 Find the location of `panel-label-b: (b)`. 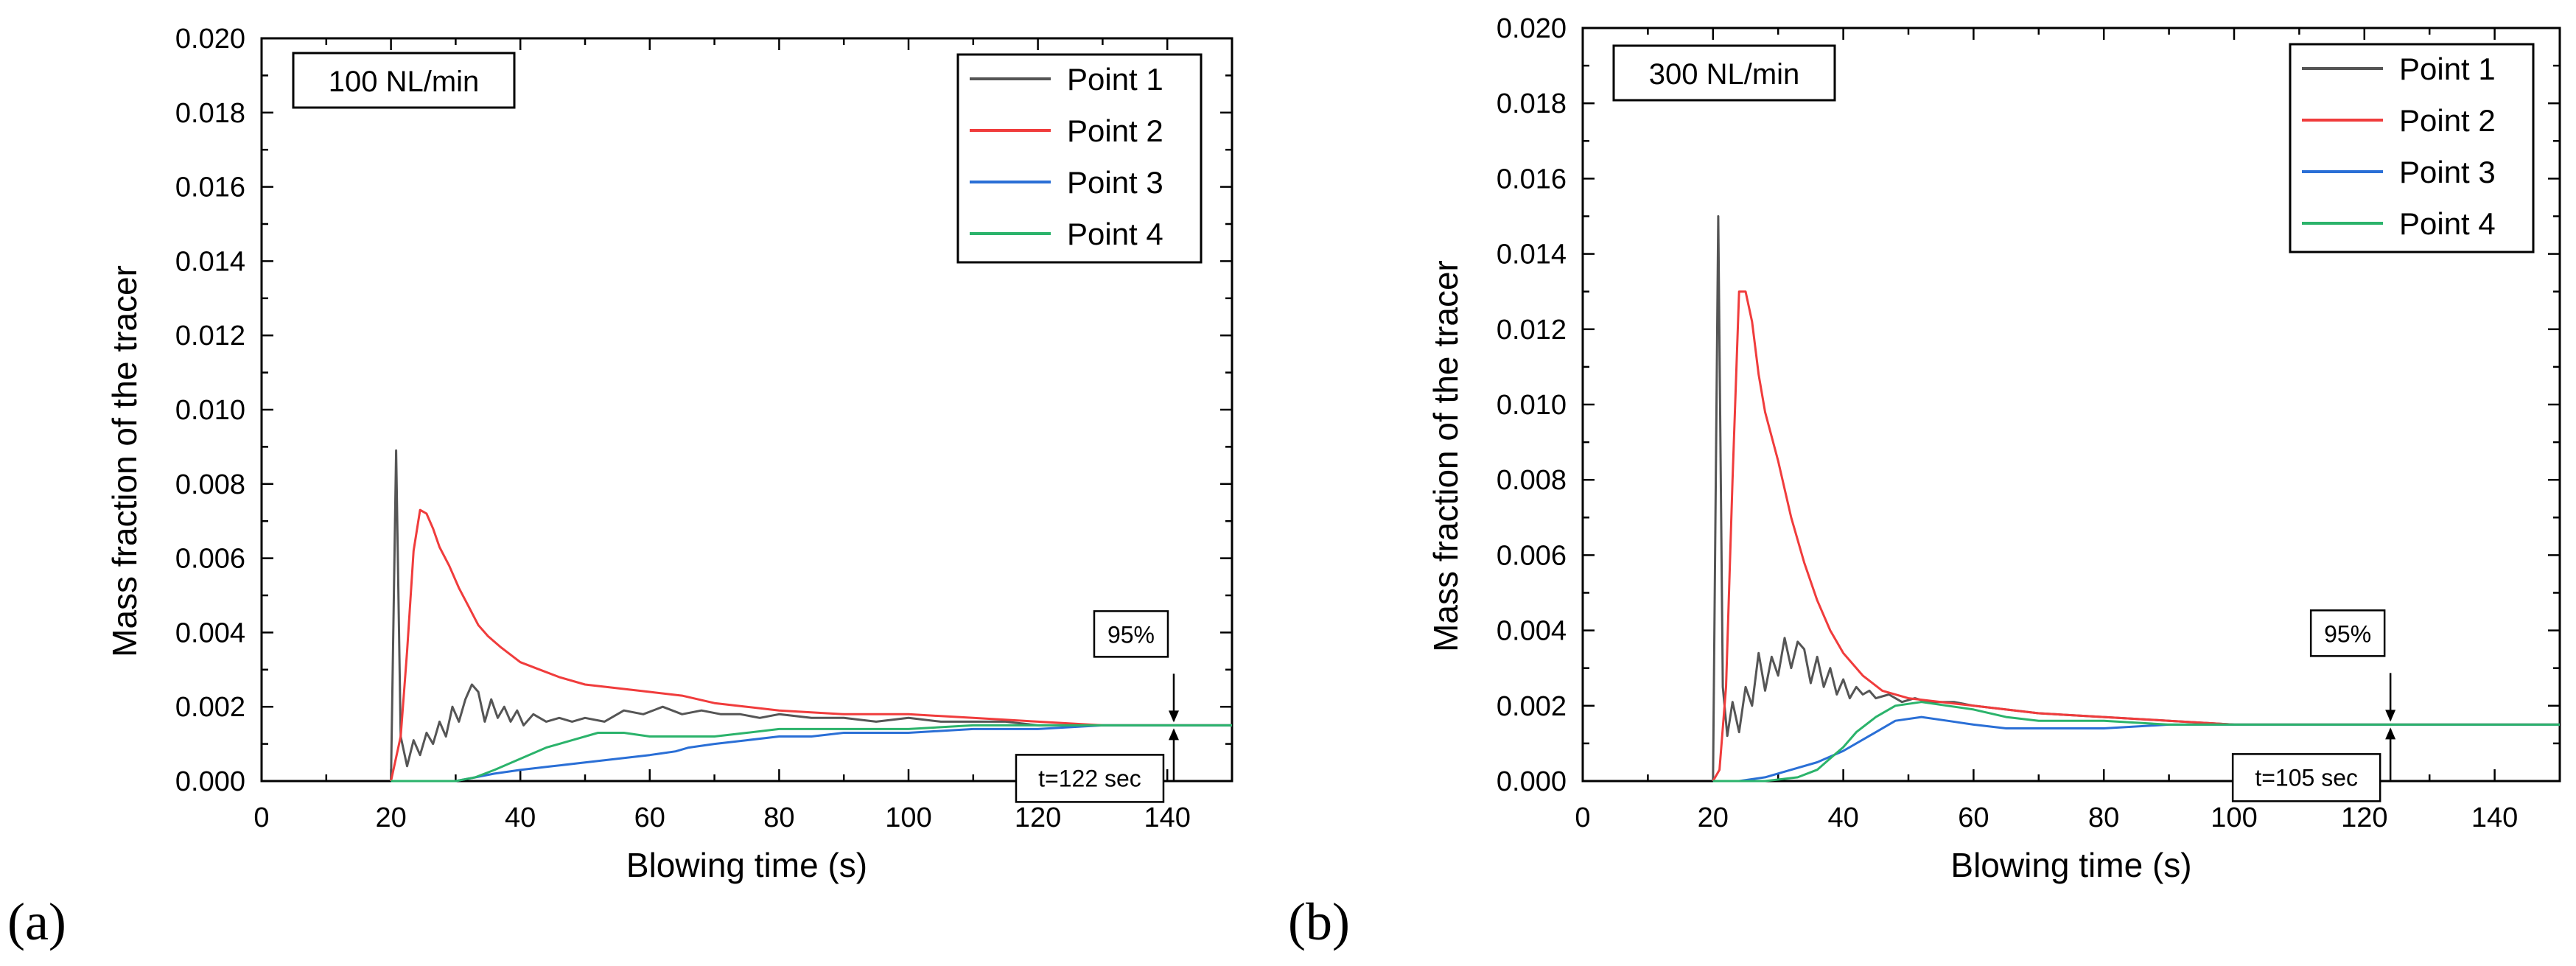

panel-label-b: (b) is located at coordinates (1319, 921).